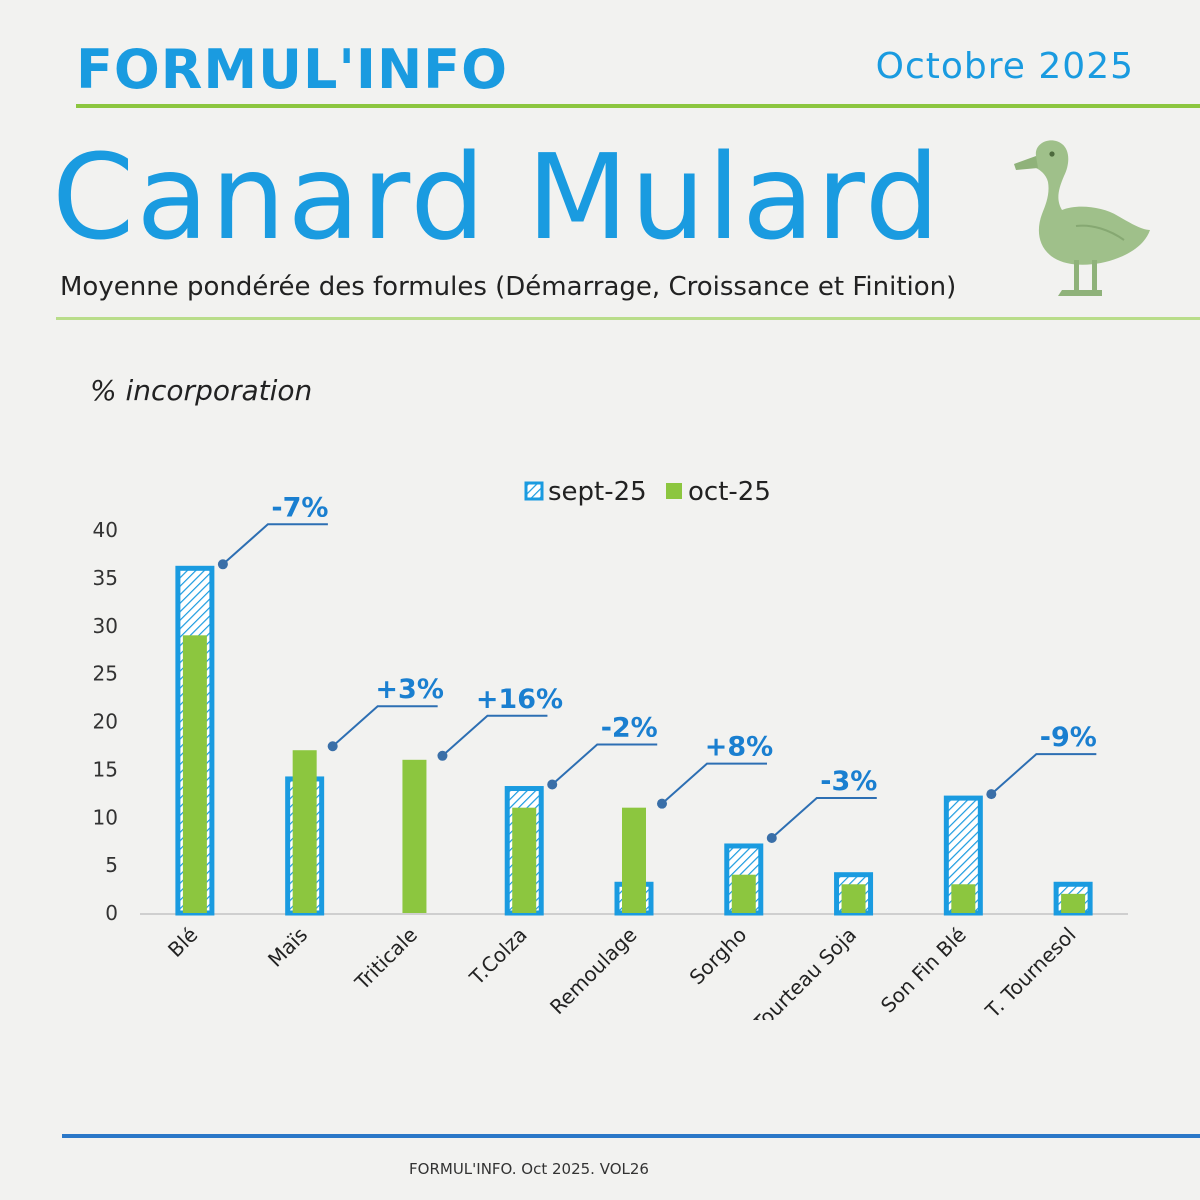 The width and height of the screenshot is (1200, 1200). I want to click on y-tick-label: 0, so click(111, 913).